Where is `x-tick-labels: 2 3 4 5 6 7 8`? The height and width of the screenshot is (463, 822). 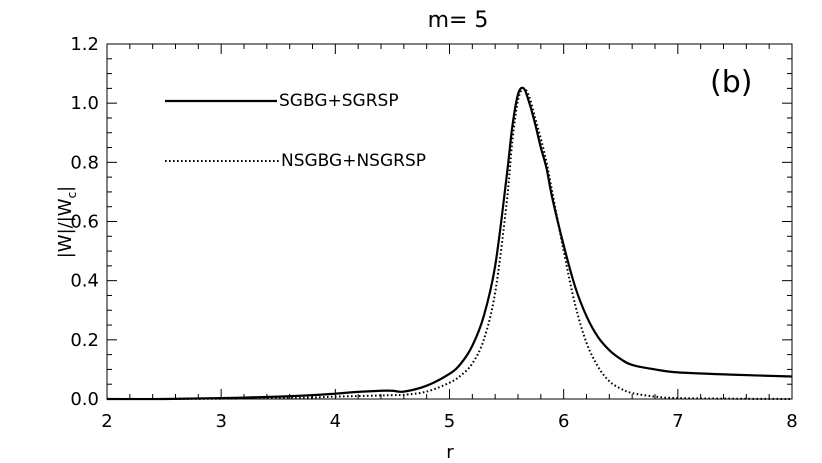
x-tick-labels: 2 3 4 5 6 7 8 is located at coordinates (449, 421).